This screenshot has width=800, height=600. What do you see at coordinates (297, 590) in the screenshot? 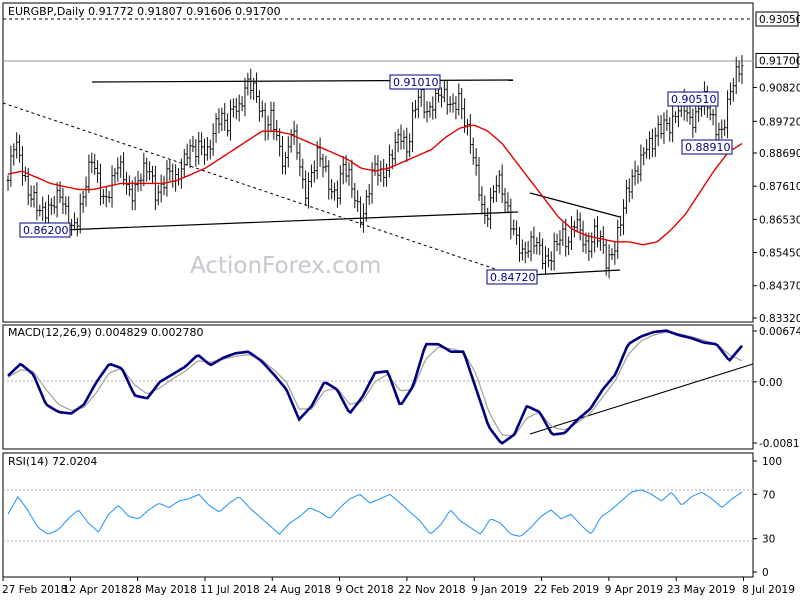
I see `date-tick-4: 24 Aug 2018` at bounding box center [297, 590].